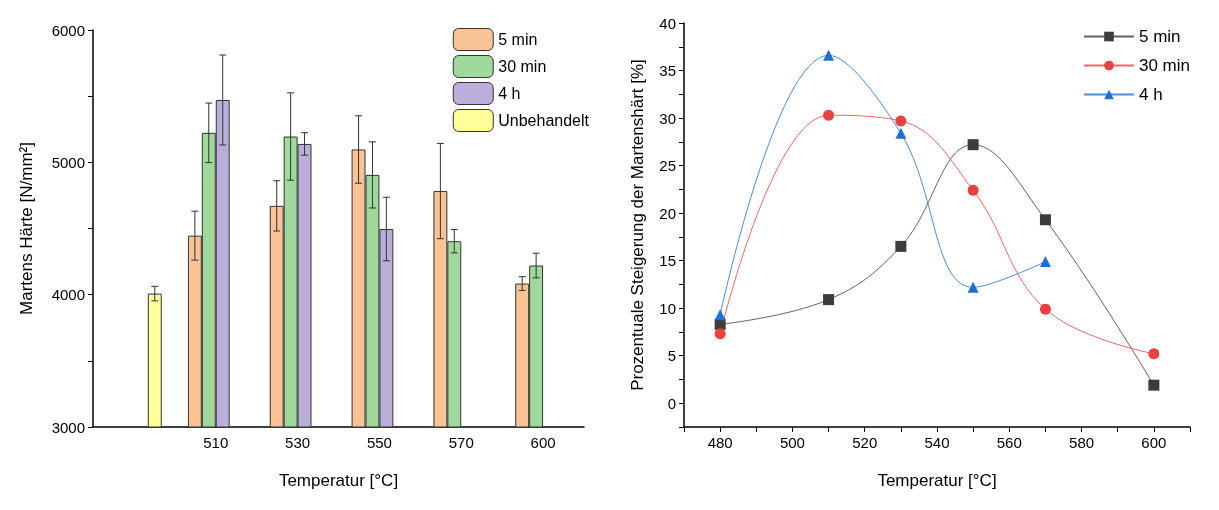 Image resolution: width=1219 pixels, height=510 pixels. I want to click on x-tick-label: 560, so click(1009, 442).